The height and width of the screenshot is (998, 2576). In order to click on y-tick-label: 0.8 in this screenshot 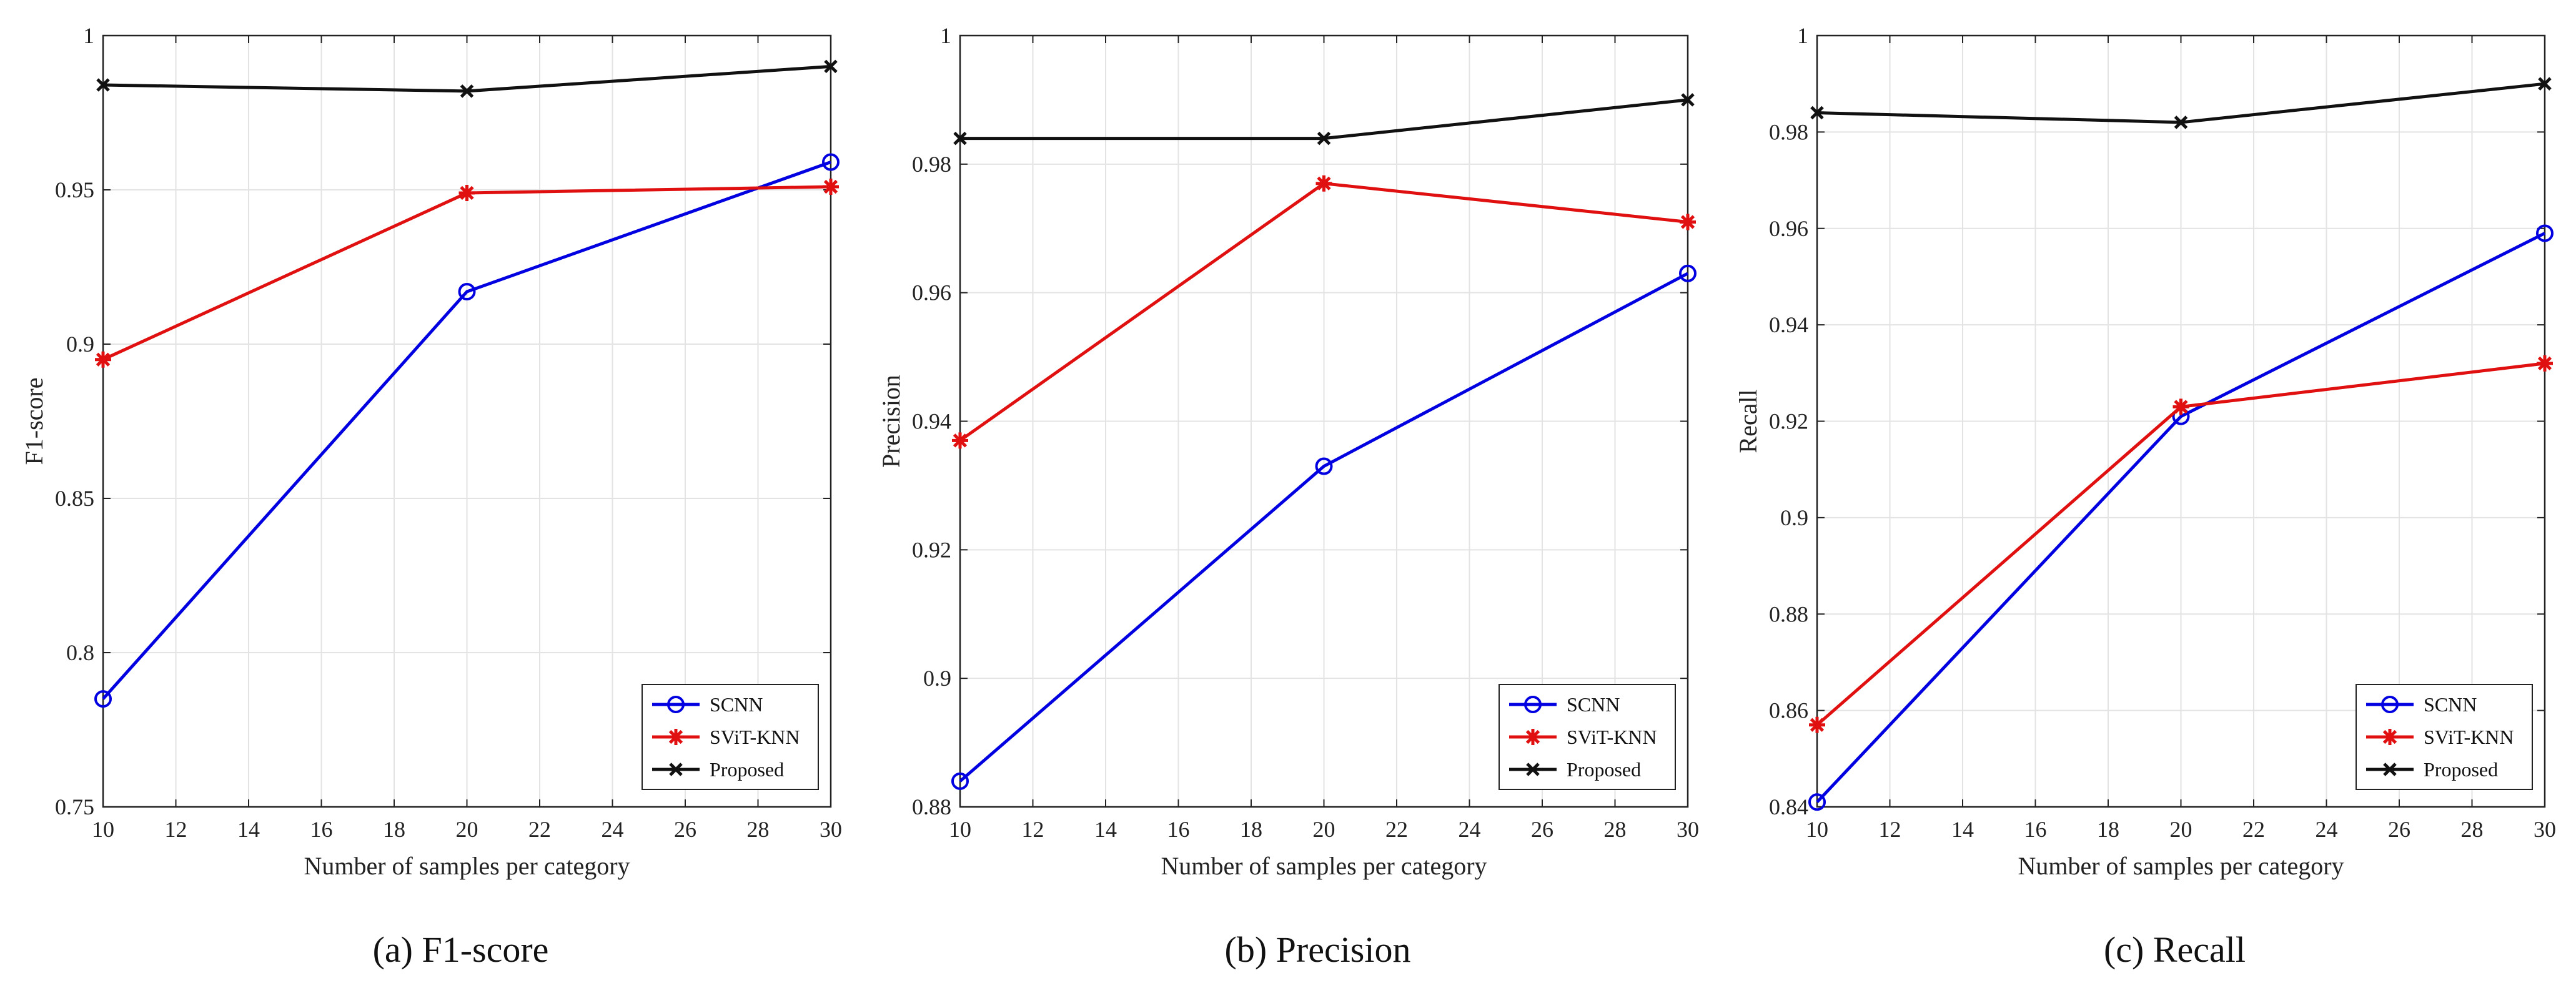, I will do `click(80, 652)`.